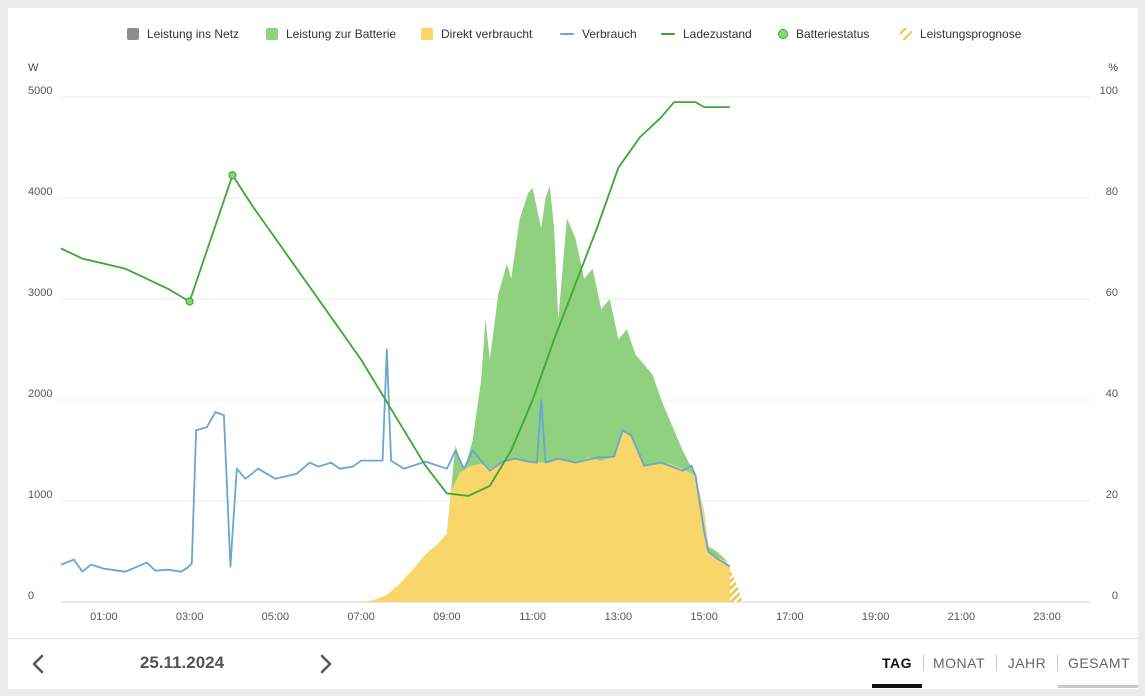 This screenshot has height=696, width=1145. I want to click on legend-dot-icon, so click(783, 34).